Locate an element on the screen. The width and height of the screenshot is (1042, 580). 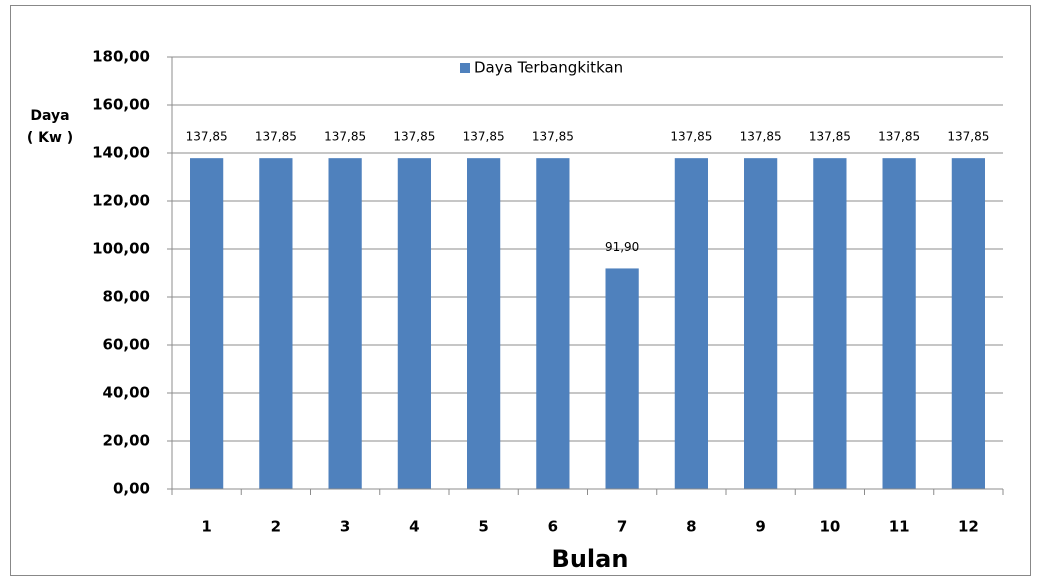
y-axis-label: ( Kw ) is located at coordinates (50, 138).